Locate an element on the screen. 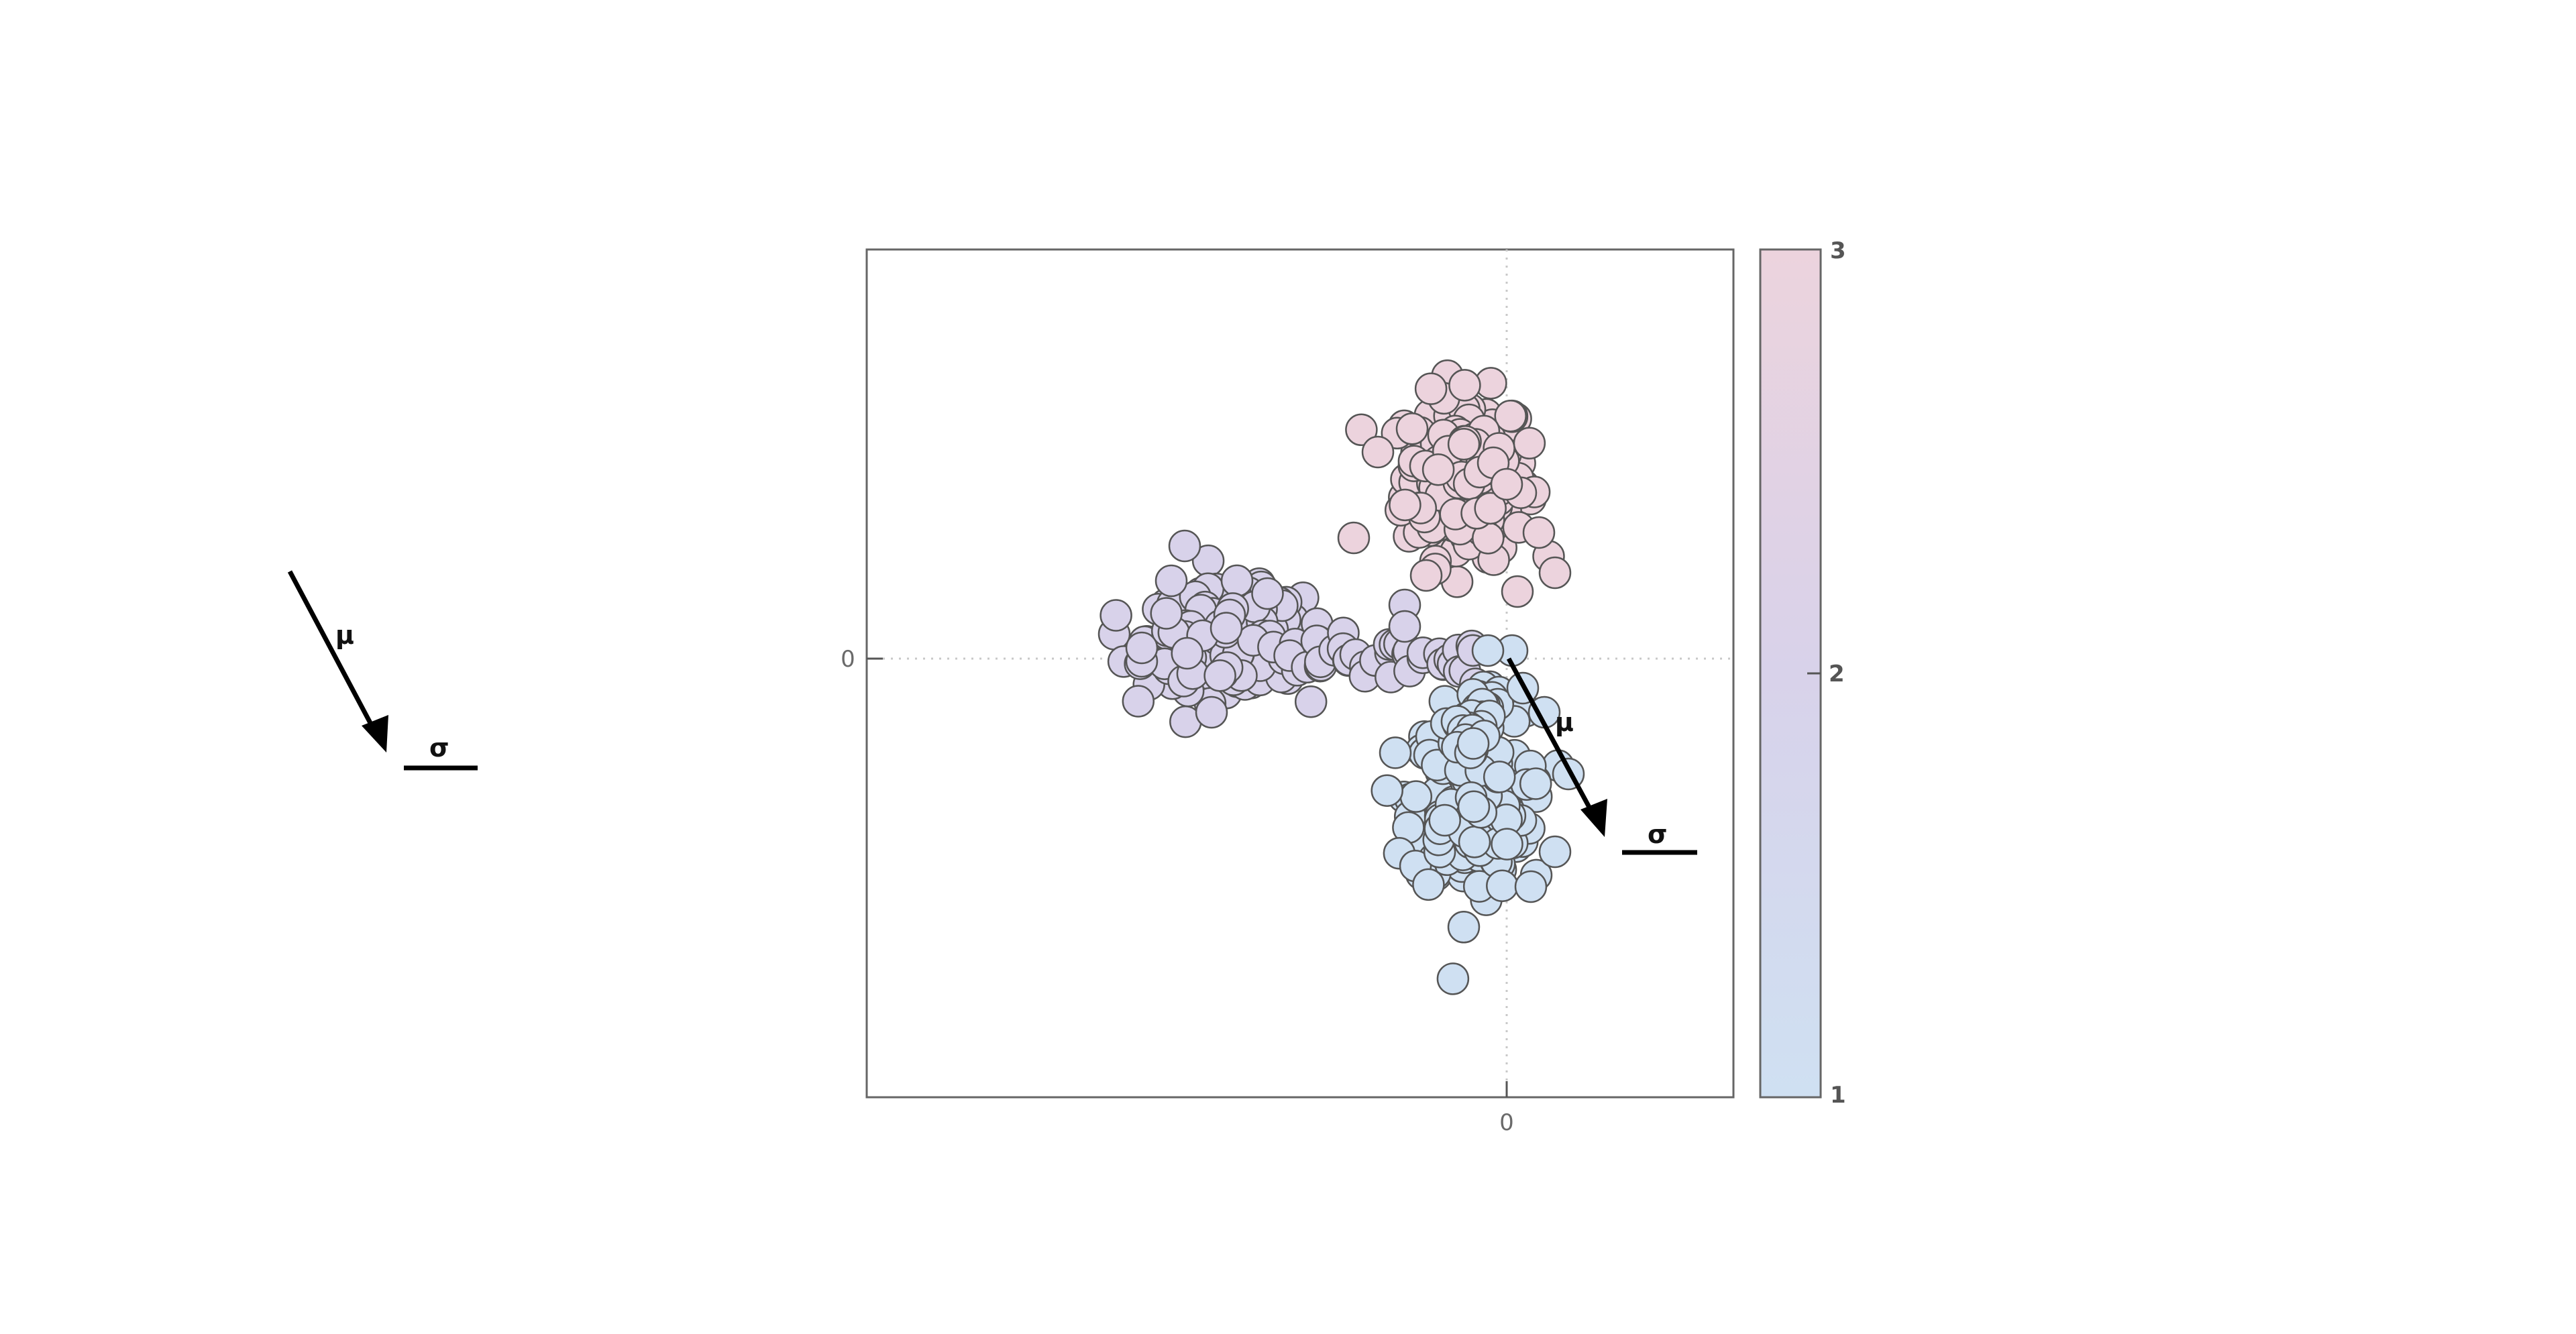 This screenshot has height=1334, width=2576. colorbar-label-2: 2 is located at coordinates (1837, 674).